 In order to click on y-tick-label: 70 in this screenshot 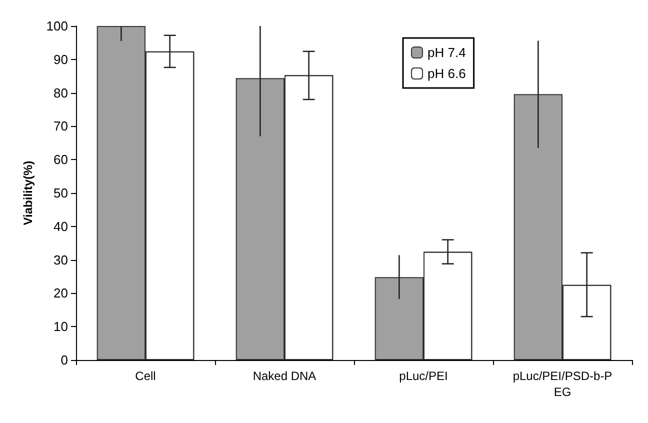, I will do `click(61, 126)`.